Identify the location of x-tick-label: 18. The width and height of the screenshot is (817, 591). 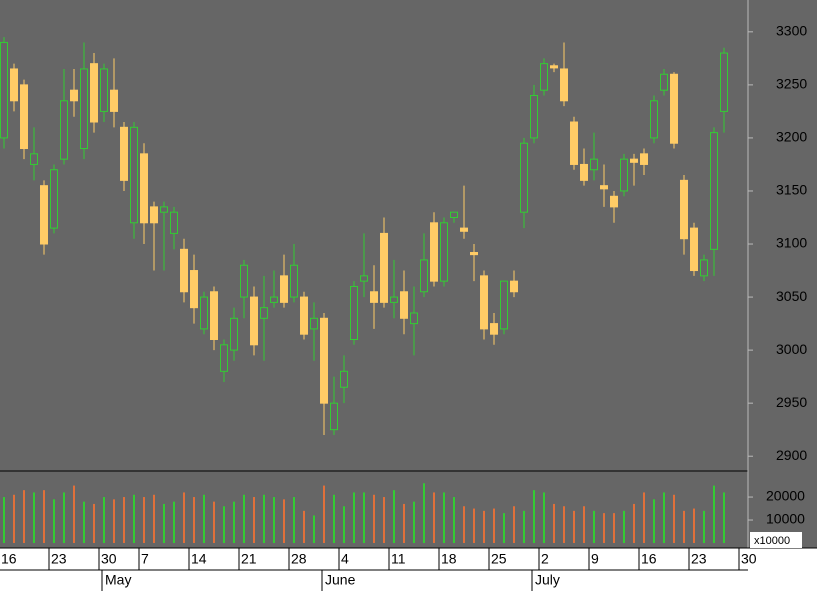
(449, 559).